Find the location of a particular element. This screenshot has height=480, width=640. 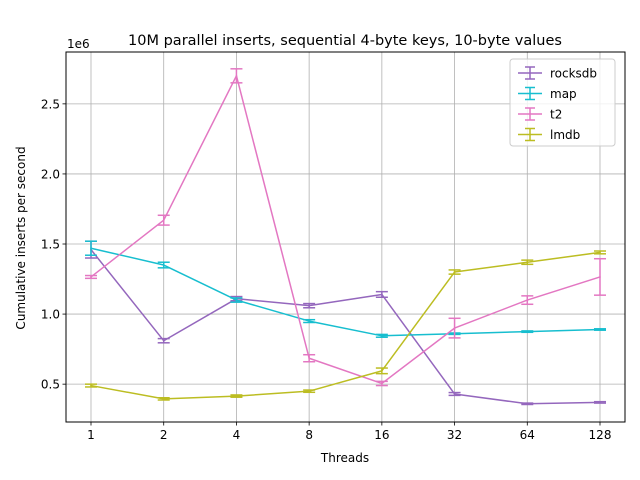

series-line is located at coordinates (345, 292).